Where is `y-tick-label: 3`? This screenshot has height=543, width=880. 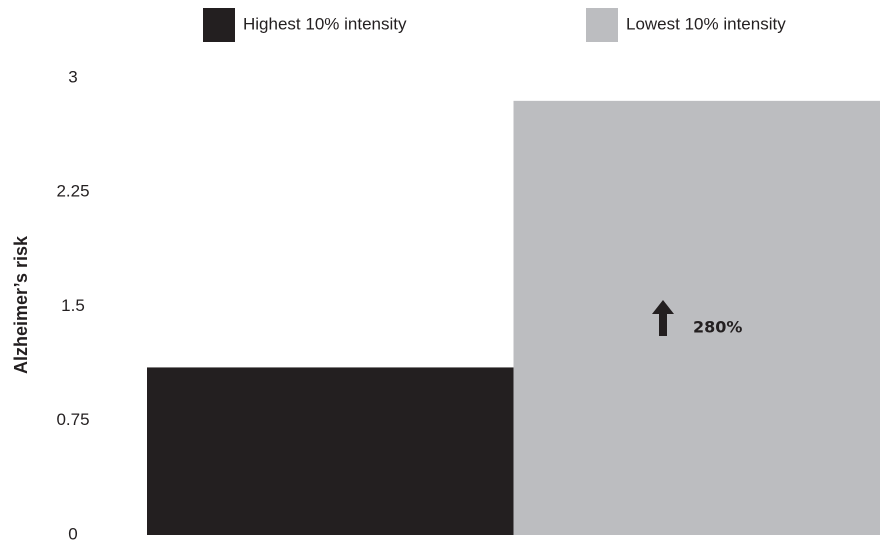
y-tick-label: 3 is located at coordinates (72, 76).